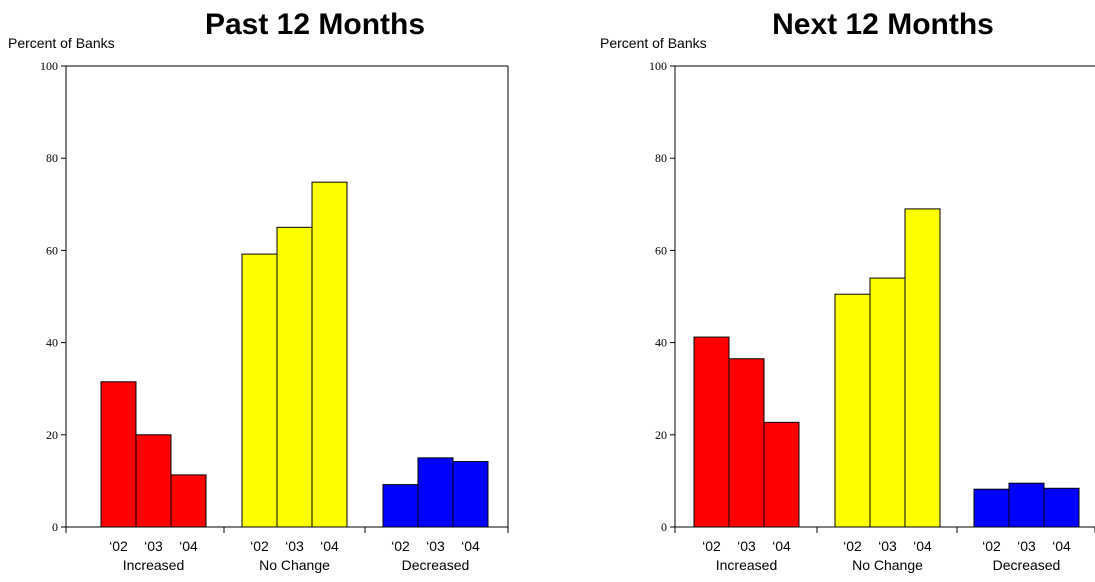 Image resolution: width=1095 pixels, height=582 pixels. What do you see at coordinates (315, 24) in the screenshot?
I see `chart-title: Past 12 Months` at bounding box center [315, 24].